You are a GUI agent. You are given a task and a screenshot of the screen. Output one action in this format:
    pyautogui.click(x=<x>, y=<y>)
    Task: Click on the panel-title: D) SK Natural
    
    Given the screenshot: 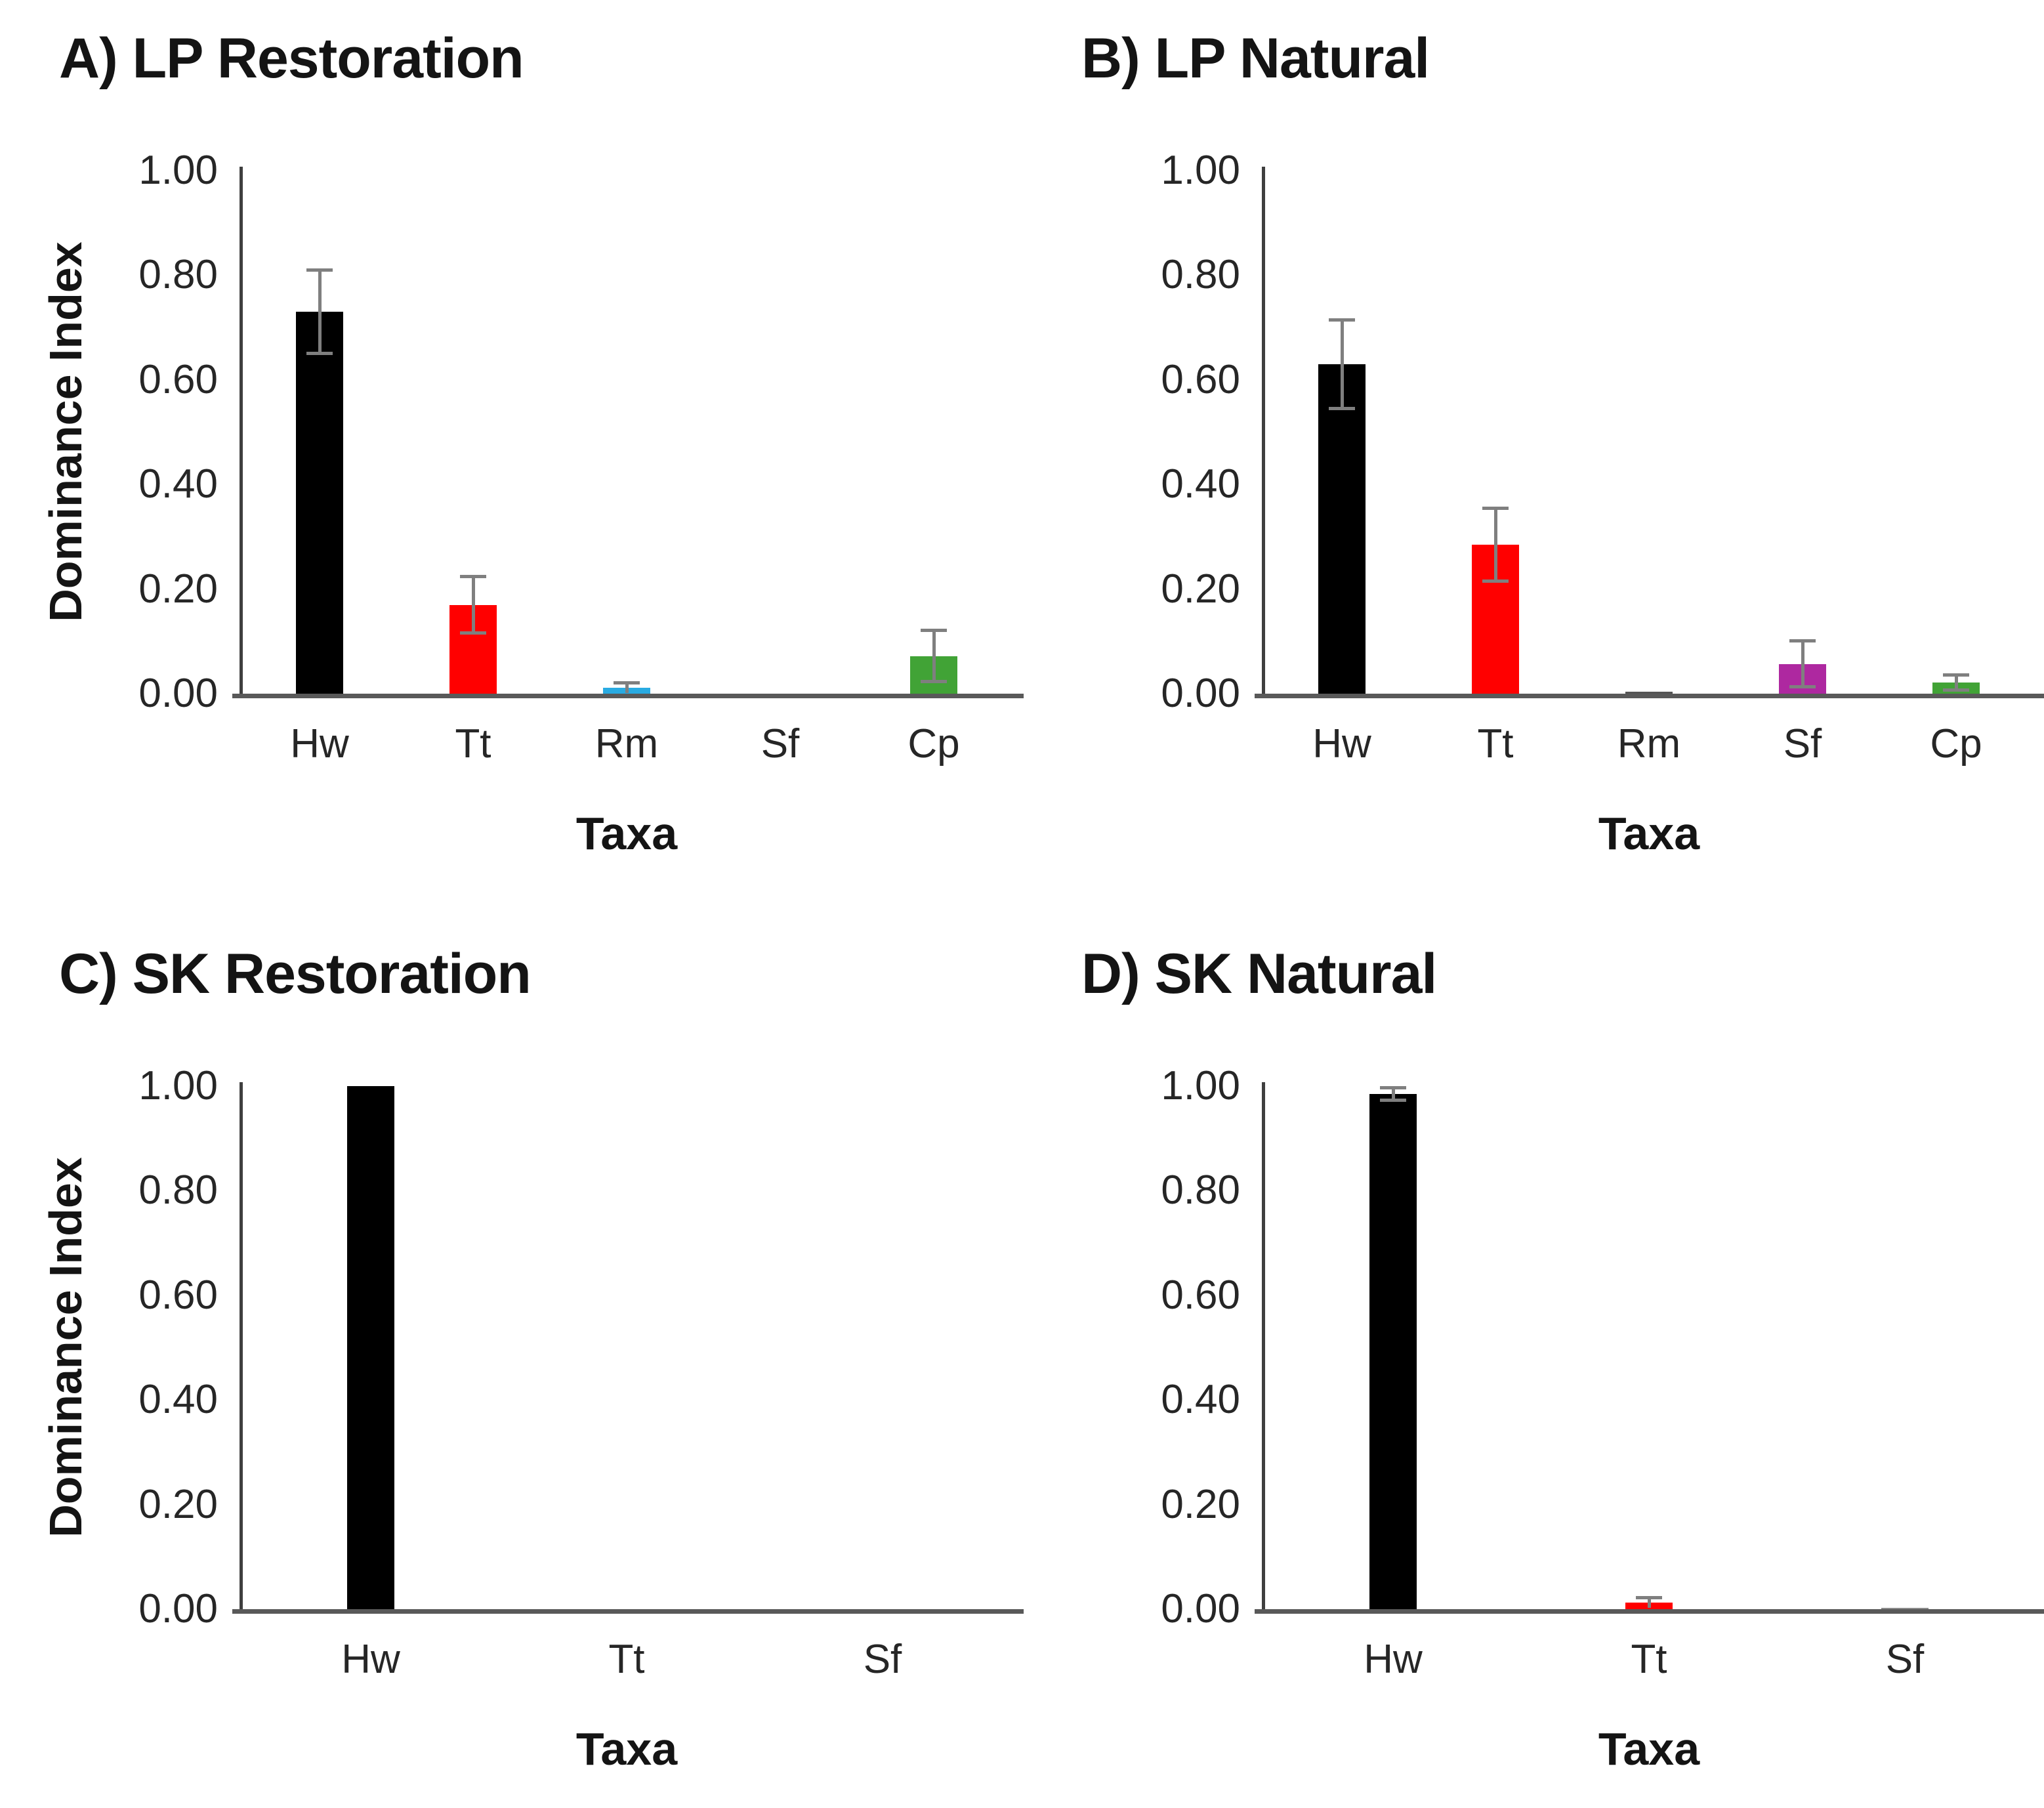 What is the action you would take?
    pyautogui.click(x=1259, y=974)
    